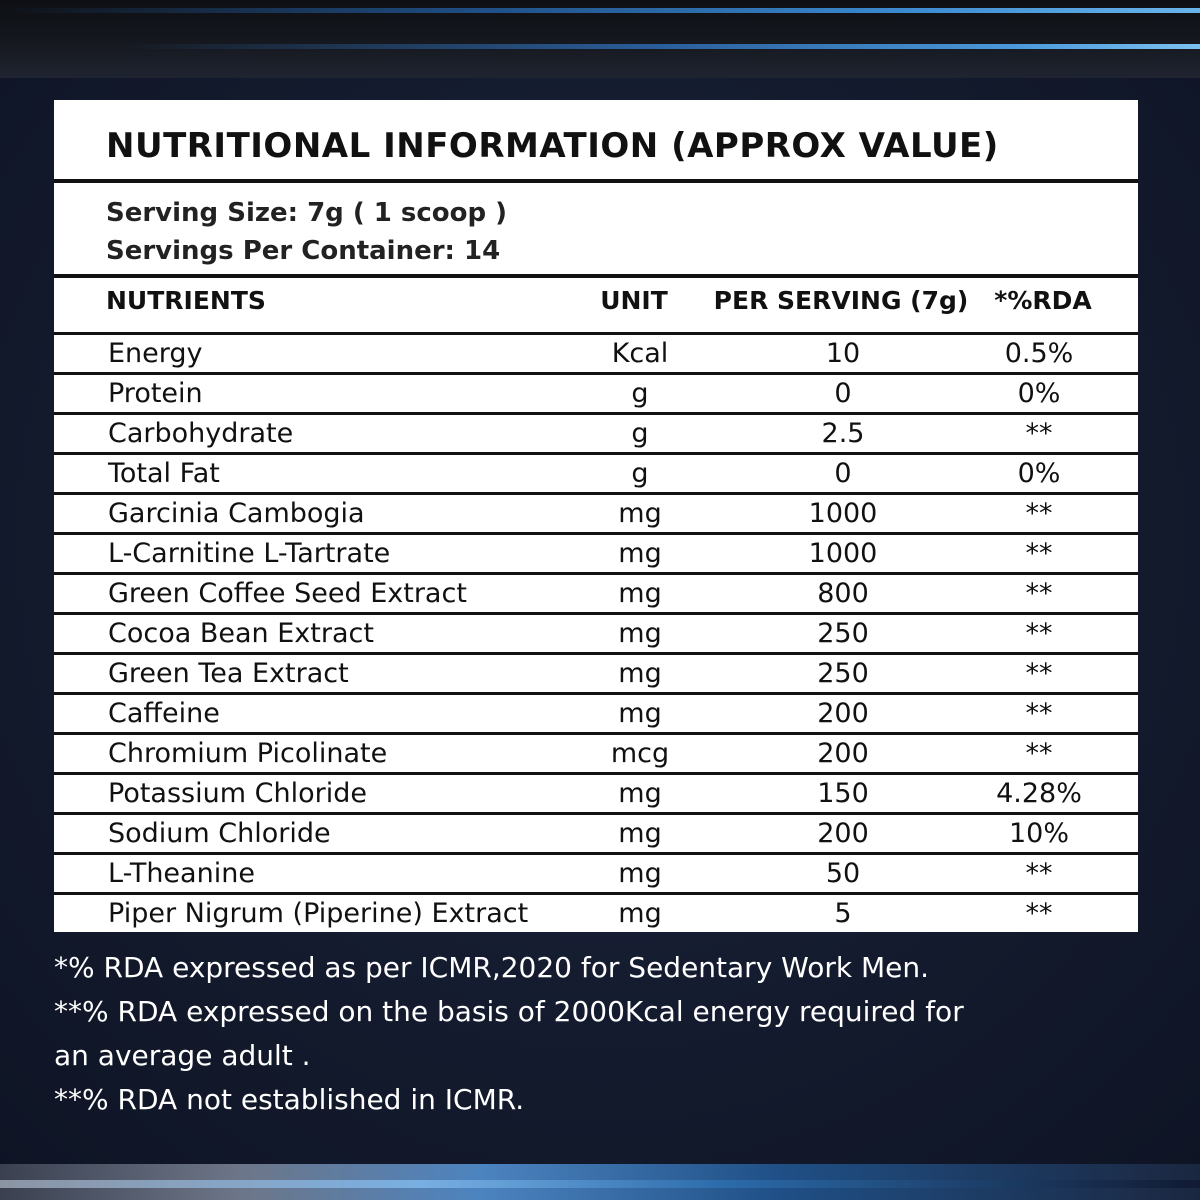 This screenshot has height=1200, width=1200. Describe the element at coordinates (155, 393) in the screenshot. I see `nutrient-name: Protein` at that location.